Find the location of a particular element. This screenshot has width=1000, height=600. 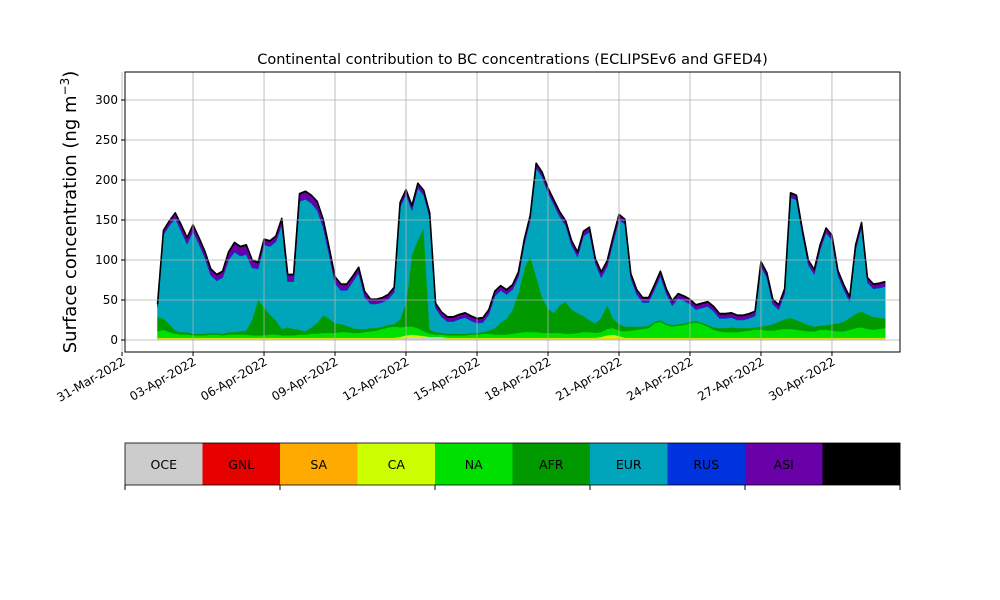

y-axis-label-close: ) is located at coordinates (70, 74).